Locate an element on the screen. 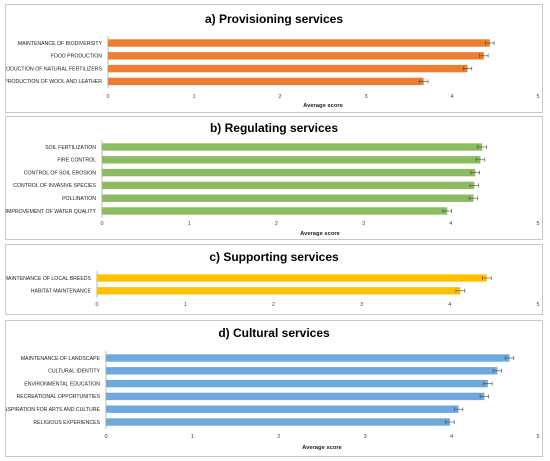 The width and height of the screenshot is (550, 461). category-label: FIRE CONTROL is located at coordinates (76, 161).